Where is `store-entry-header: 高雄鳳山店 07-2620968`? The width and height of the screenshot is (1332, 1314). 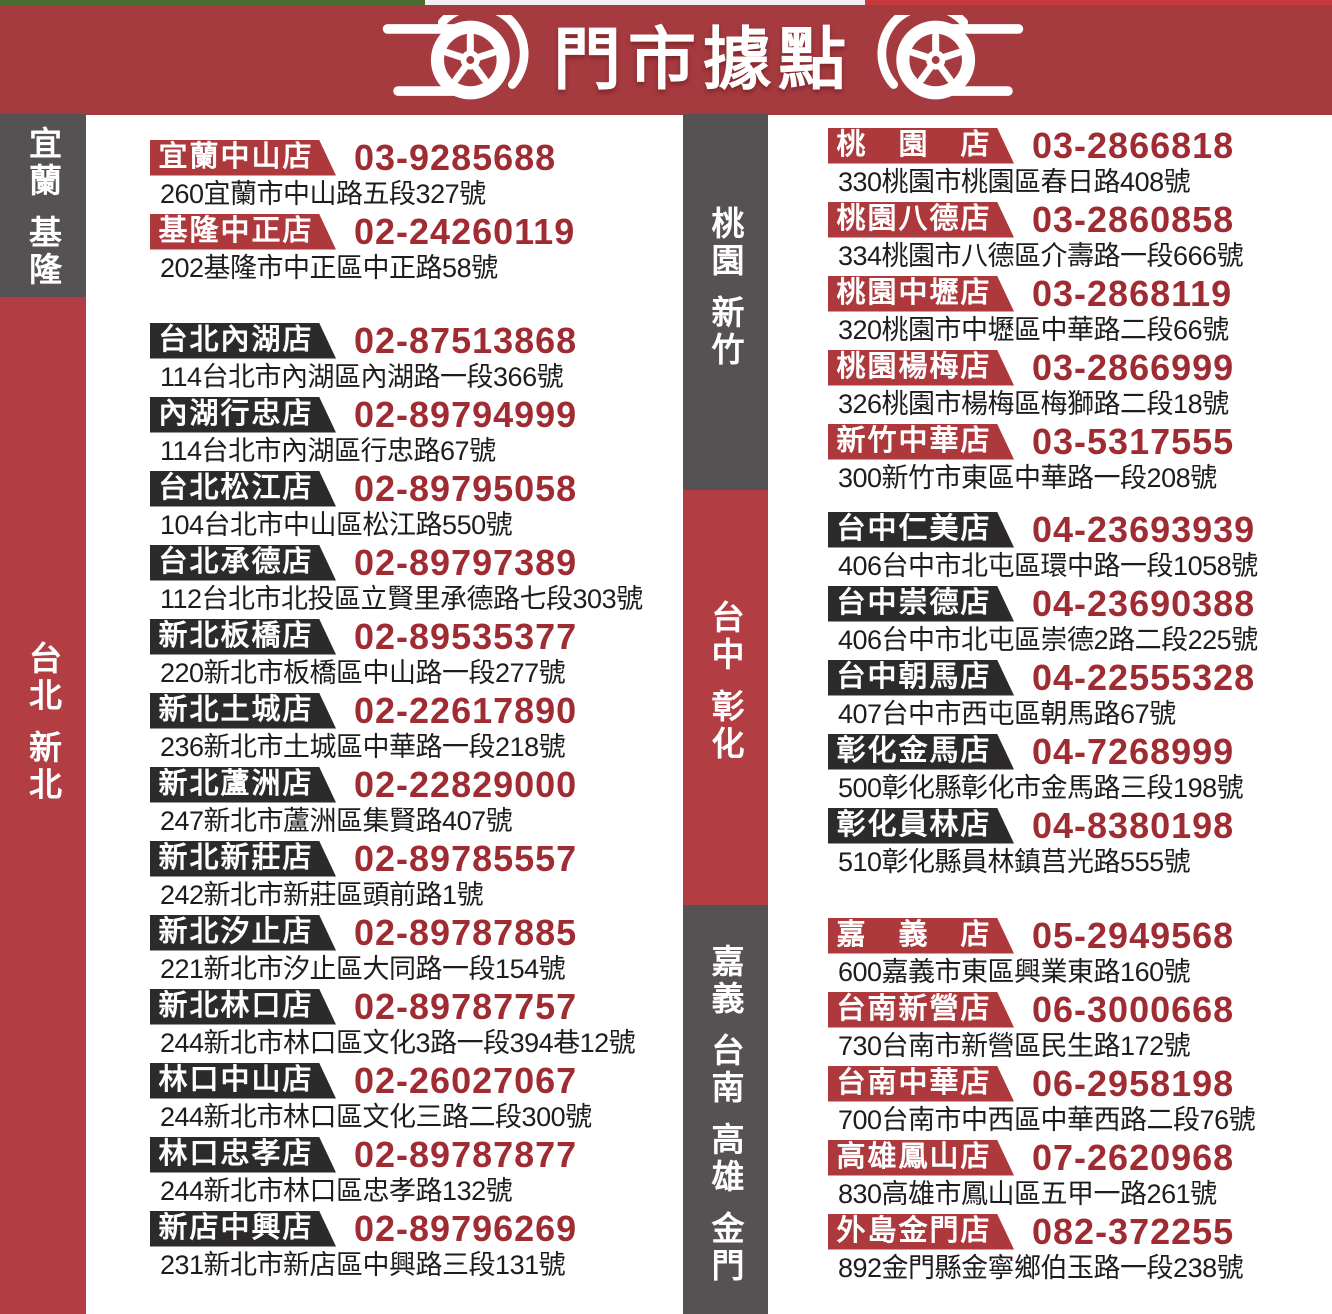 store-entry-header: 高雄鳳山店 07-2620968 is located at coordinates (1080, 1157).